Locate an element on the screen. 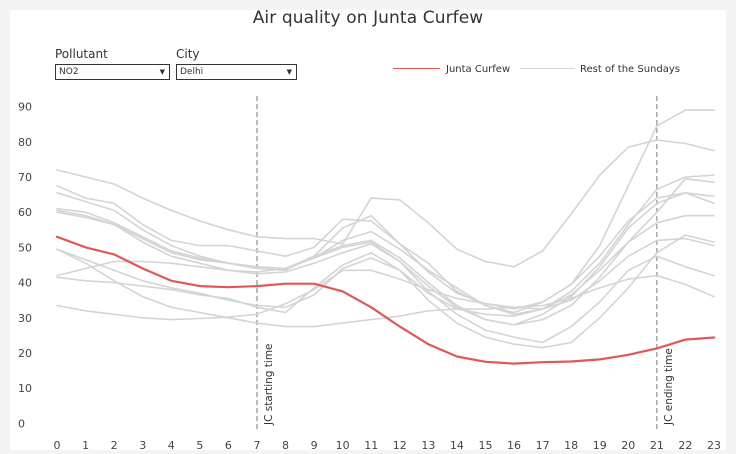 The image size is (736, 454). x-tick-label-22: 22 is located at coordinates (685, 445).